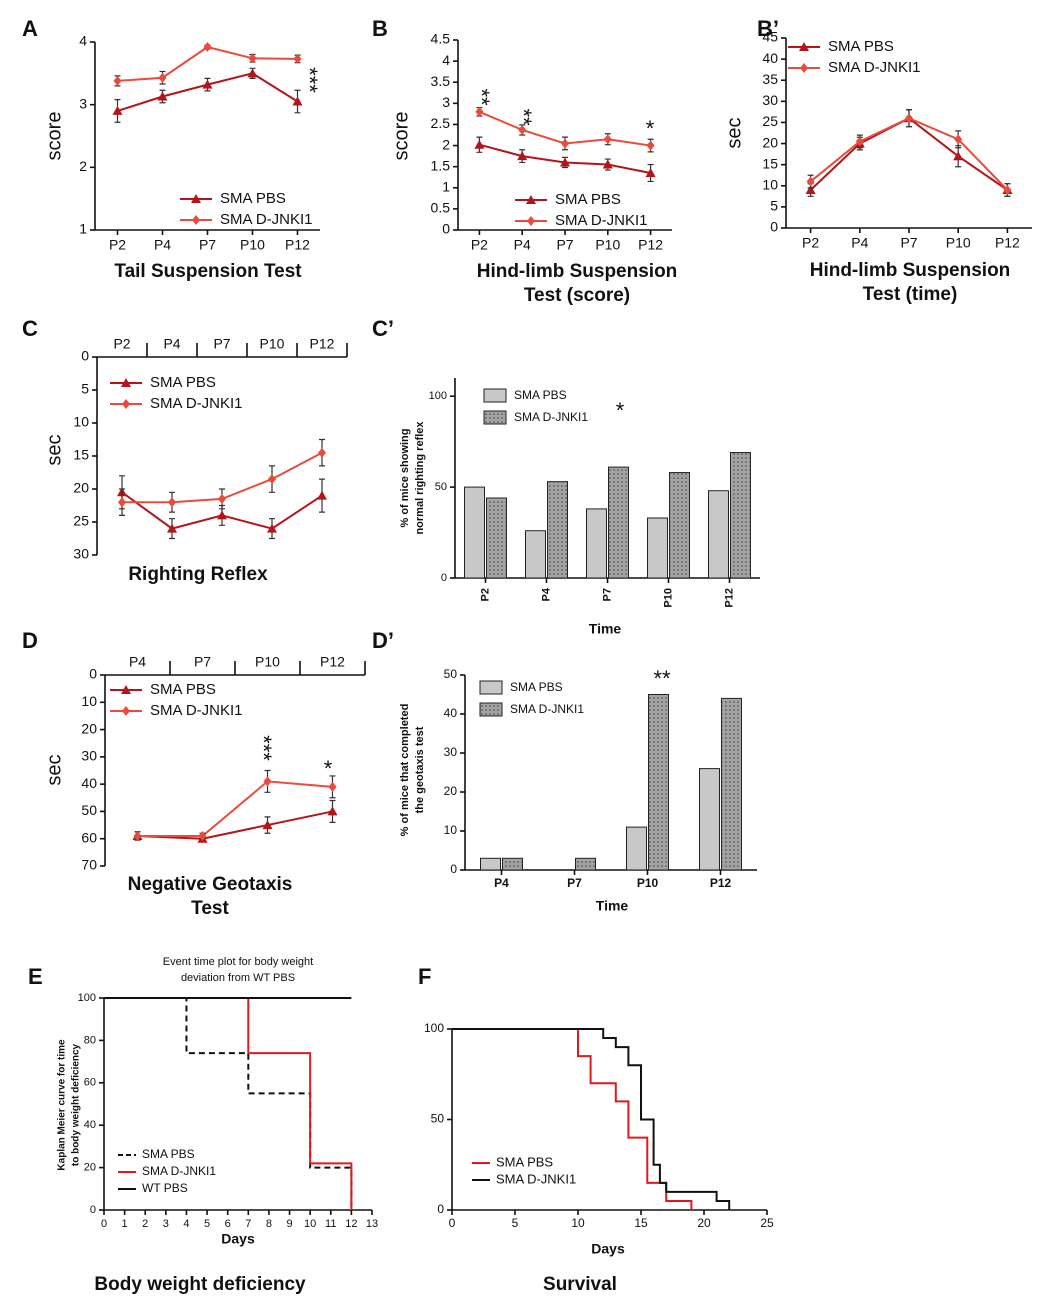 This screenshot has height=1305, width=1047. What do you see at coordinates (770, 58) in the screenshot?
I see `y-tick-label: 40` at bounding box center [770, 58].